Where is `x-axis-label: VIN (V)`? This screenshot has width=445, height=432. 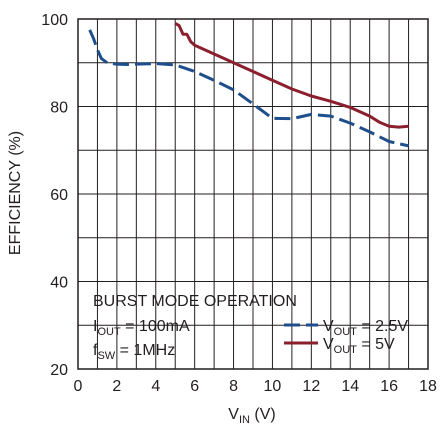 x-axis-label: VIN (V) is located at coordinates (251, 416).